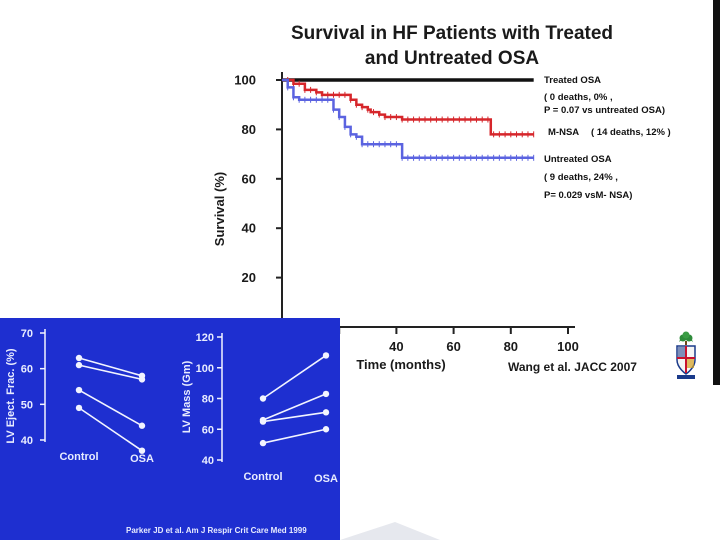 The width and height of the screenshot is (720, 540). What do you see at coordinates (578, 97) in the screenshot?
I see `legend-treated-stat-1: ( 0 deaths, 0% ,` at bounding box center [578, 97].